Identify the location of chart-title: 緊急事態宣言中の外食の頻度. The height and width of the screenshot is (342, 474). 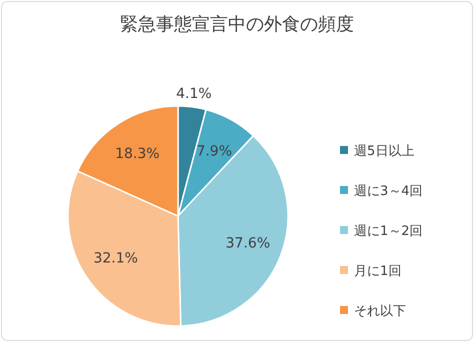
(237, 24).